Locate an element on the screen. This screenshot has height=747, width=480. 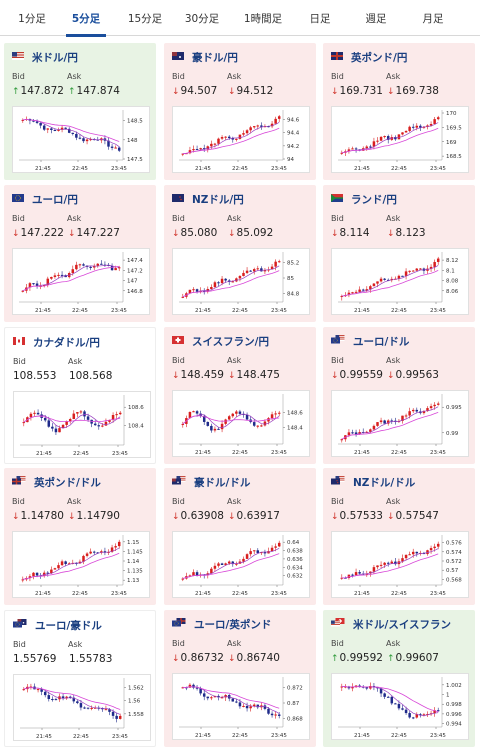
candlestick-chart: 147.4 147.2 147 146.8 21:45 22:45 23:45 is located at coordinates (81, 281).